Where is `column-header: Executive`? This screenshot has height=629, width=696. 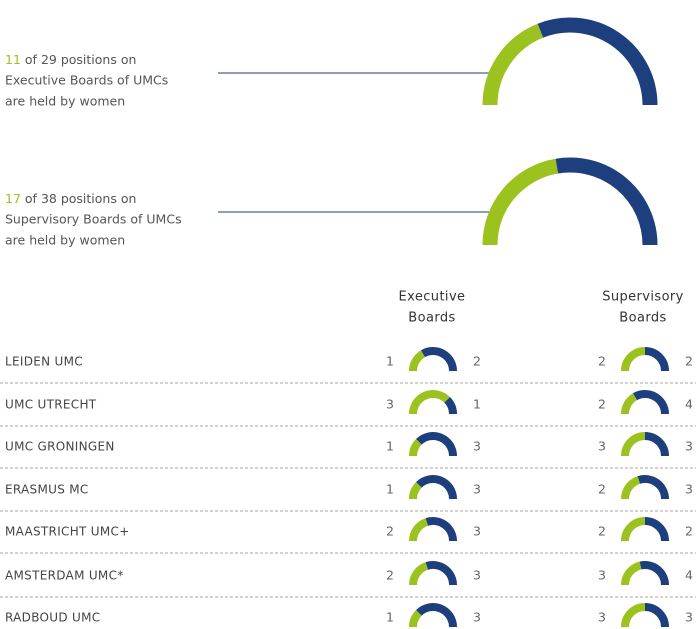 column-header: Executive is located at coordinates (432, 297).